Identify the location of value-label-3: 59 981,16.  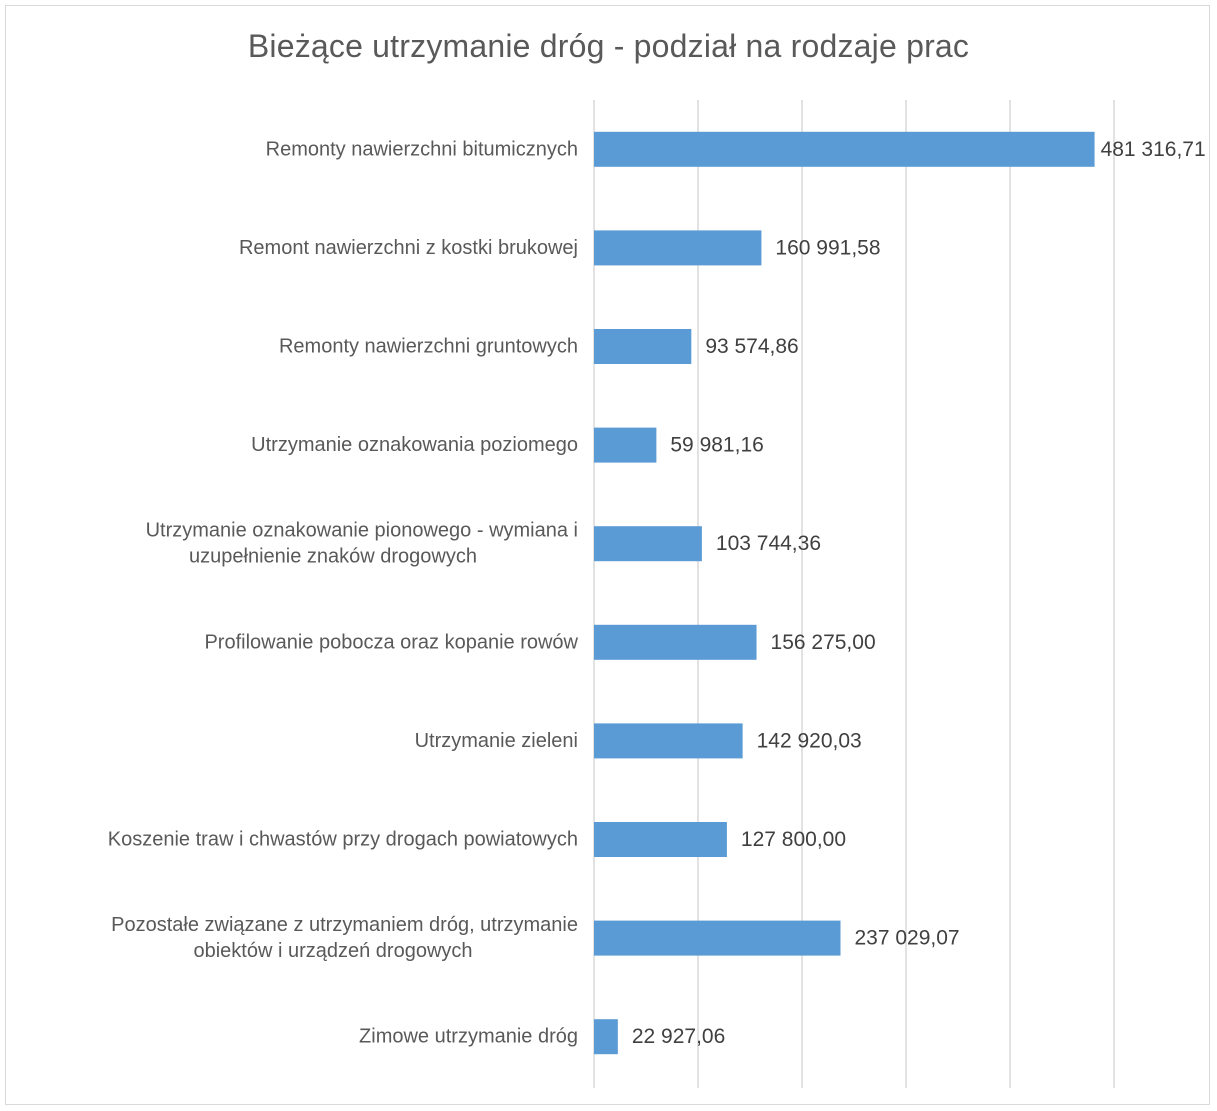
(716, 445).